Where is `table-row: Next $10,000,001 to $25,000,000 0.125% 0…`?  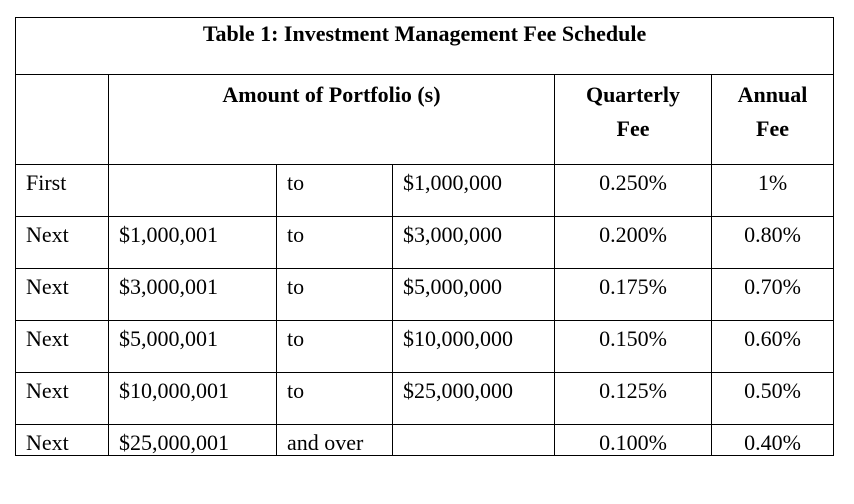 table-row: Next $10,000,001 to $25,000,000 0.125% 0… is located at coordinates (425, 398).